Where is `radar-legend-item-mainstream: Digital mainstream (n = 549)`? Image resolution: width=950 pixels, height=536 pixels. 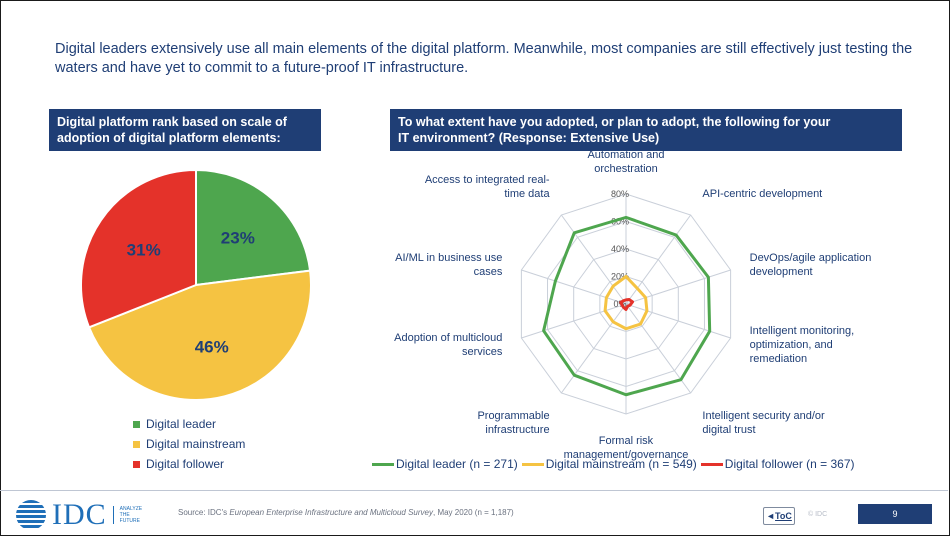 radar-legend-item-mainstream: Digital mainstream (n = 549) is located at coordinates (609, 464).